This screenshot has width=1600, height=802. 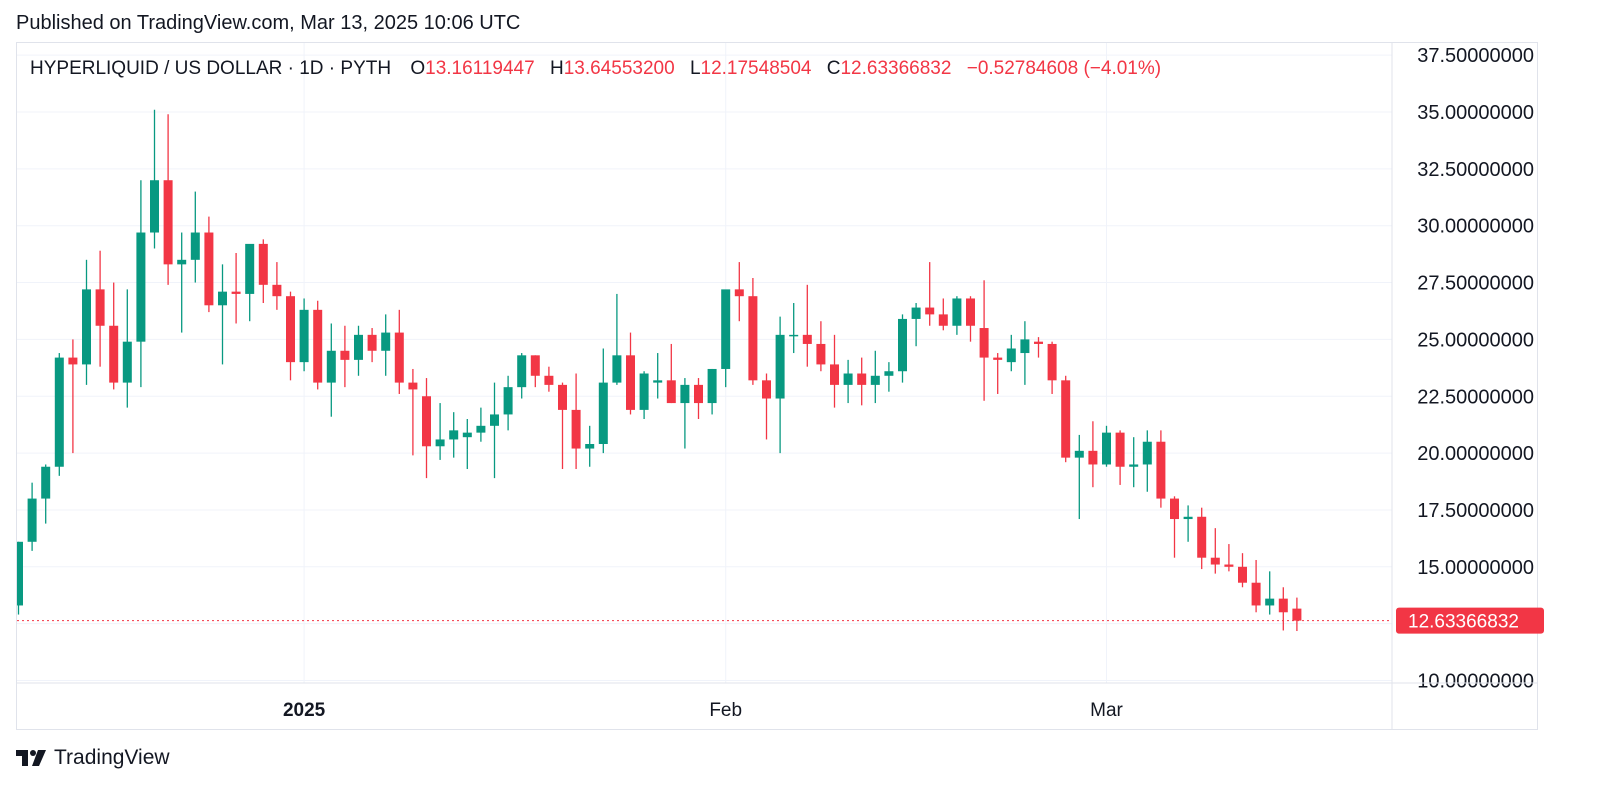 I want to click on last-price-label: 12.63366832, so click(x=1463, y=622).